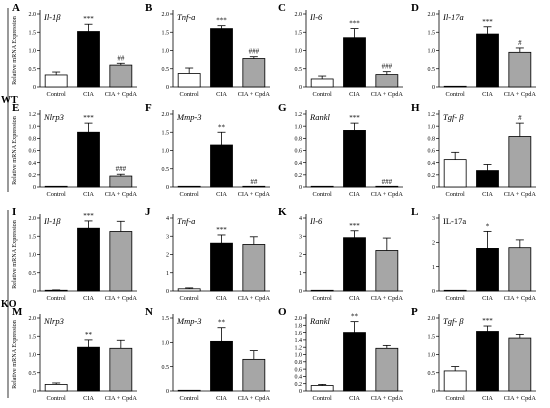  What do you see at coordinates (167, 219) in the screenshot?
I see `y-tick-label-j-4: 4` at bounding box center [167, 219].